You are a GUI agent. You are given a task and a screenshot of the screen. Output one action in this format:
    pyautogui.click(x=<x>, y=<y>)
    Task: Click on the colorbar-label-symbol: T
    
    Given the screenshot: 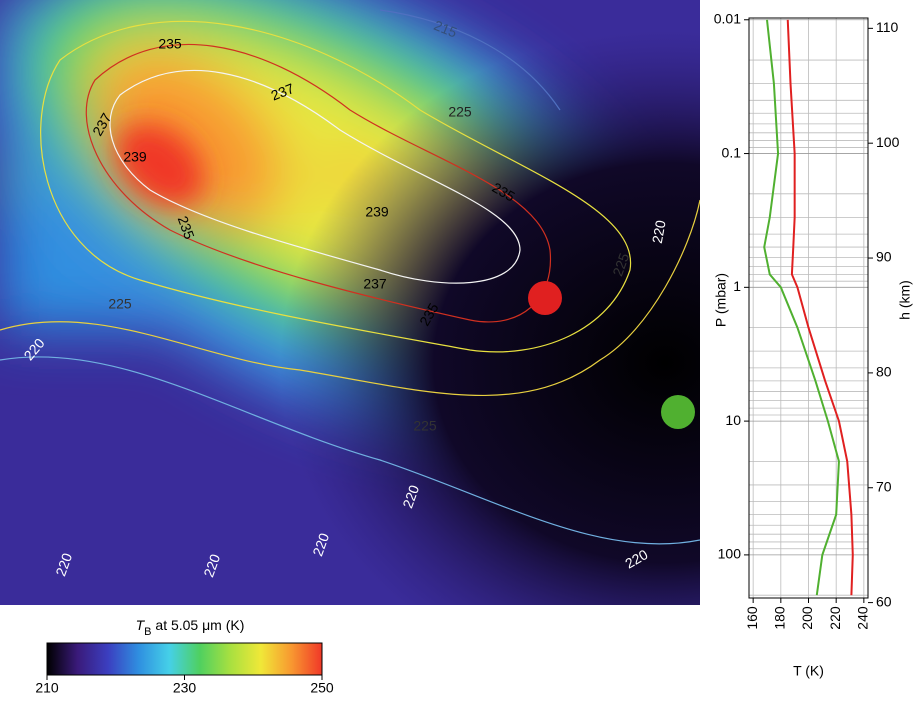 What is the action you would take?
    pyautogui.click(x=141, y=625)
    